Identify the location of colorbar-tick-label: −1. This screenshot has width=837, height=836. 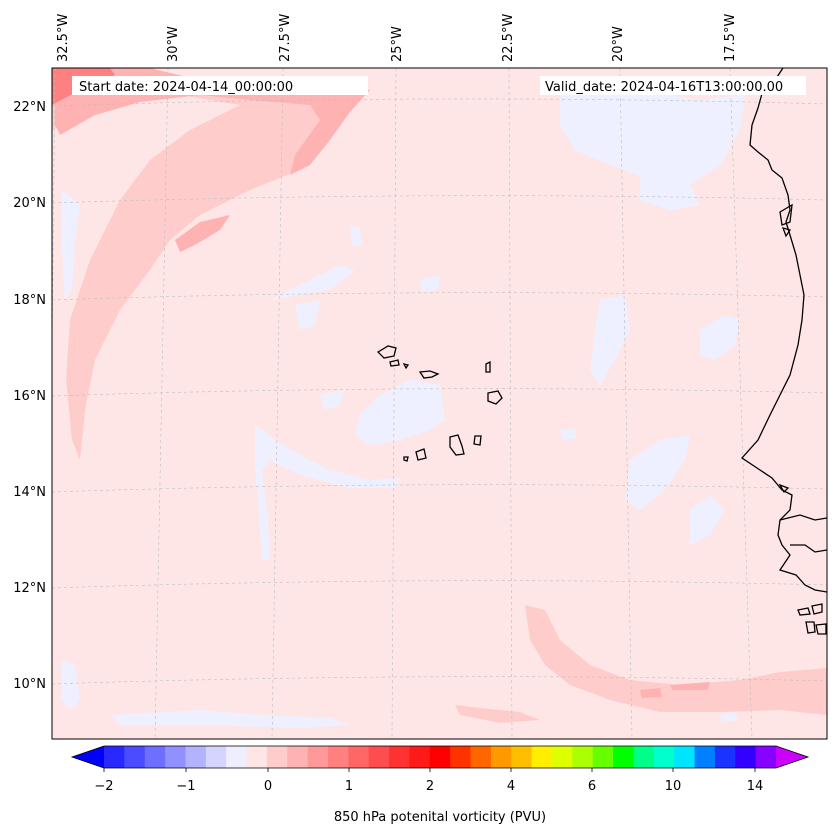
(185, 786).